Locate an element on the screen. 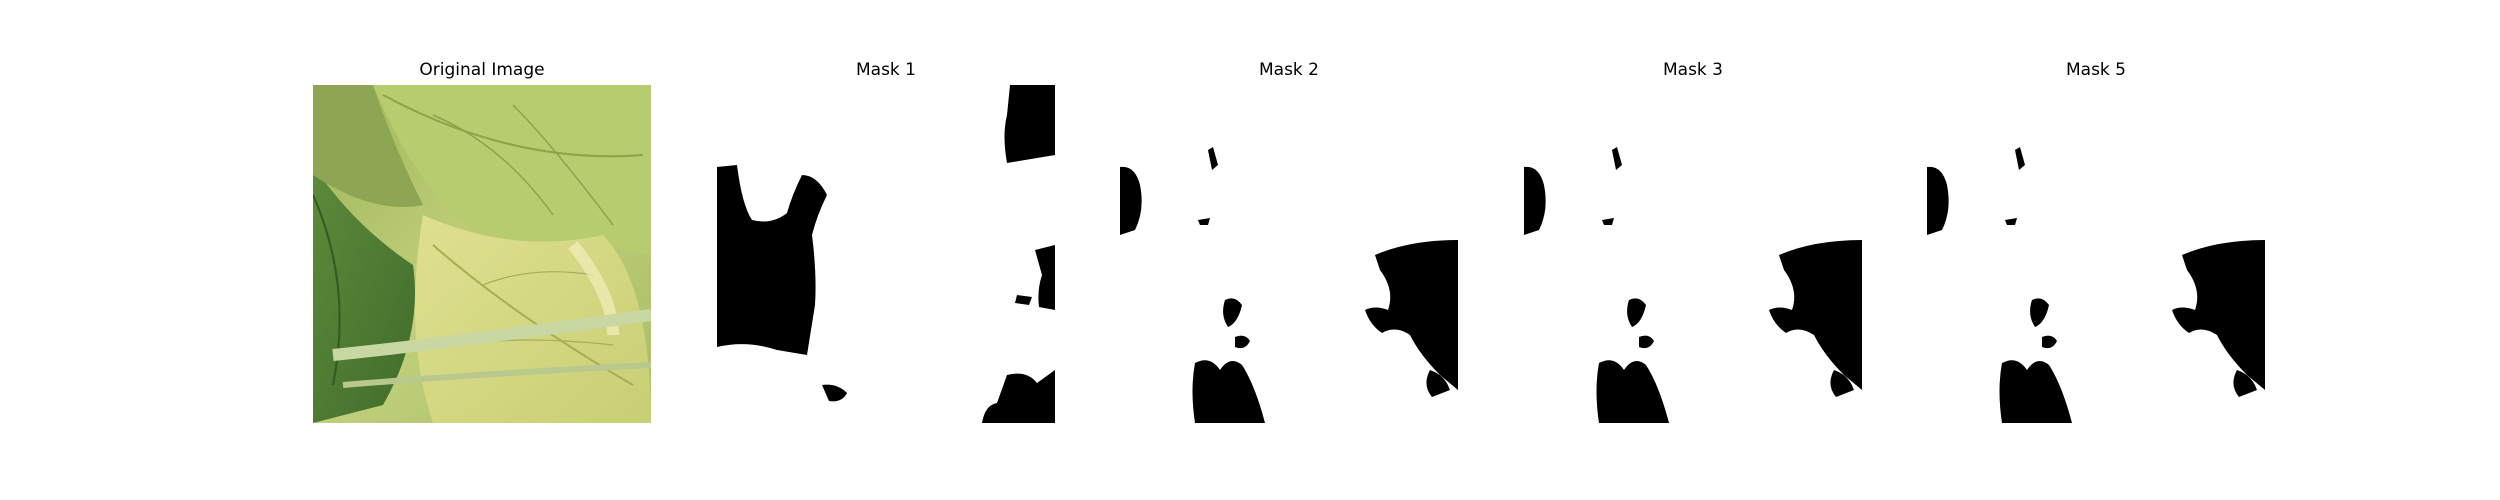  panel-original-image: Original Image is located at coordinates (482, 250).